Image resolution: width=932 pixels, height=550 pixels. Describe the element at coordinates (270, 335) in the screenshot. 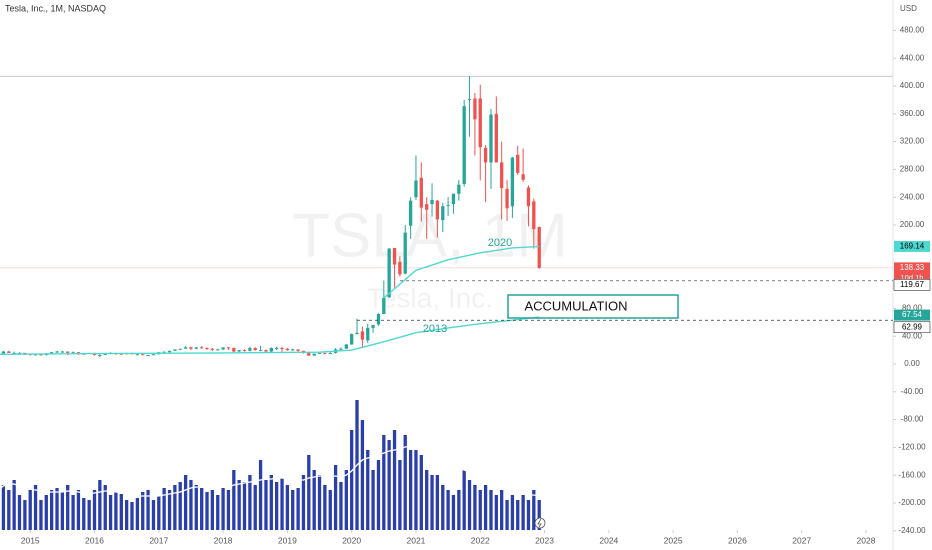

I see `vwap-line` at that location.